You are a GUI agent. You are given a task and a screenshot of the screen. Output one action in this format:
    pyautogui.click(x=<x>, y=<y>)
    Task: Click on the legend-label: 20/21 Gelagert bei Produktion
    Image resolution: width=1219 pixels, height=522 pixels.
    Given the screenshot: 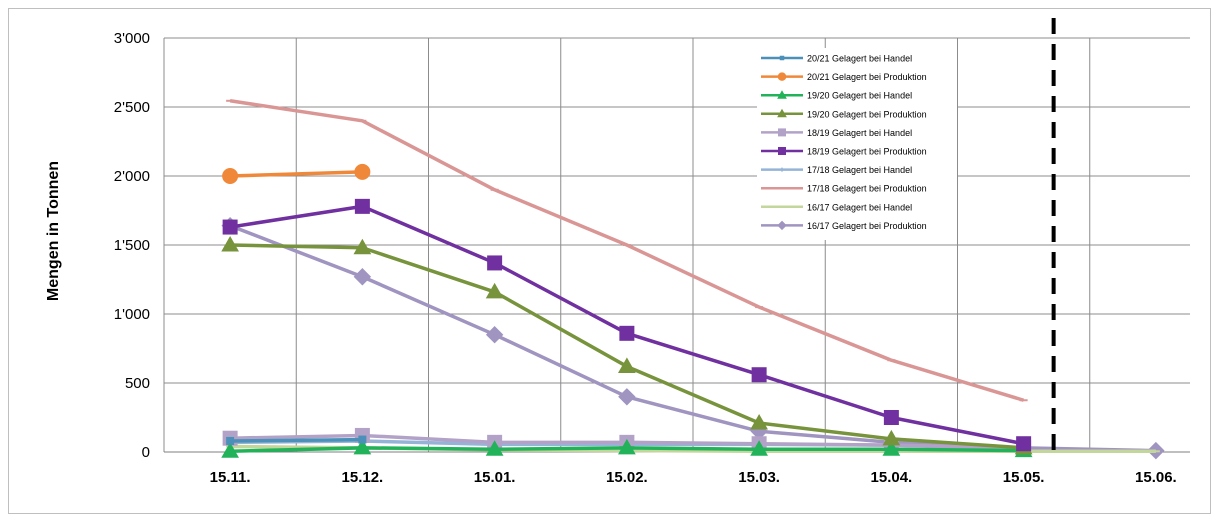 What is the action you would take?
    pyautogui.click(x=867, y=77)
    